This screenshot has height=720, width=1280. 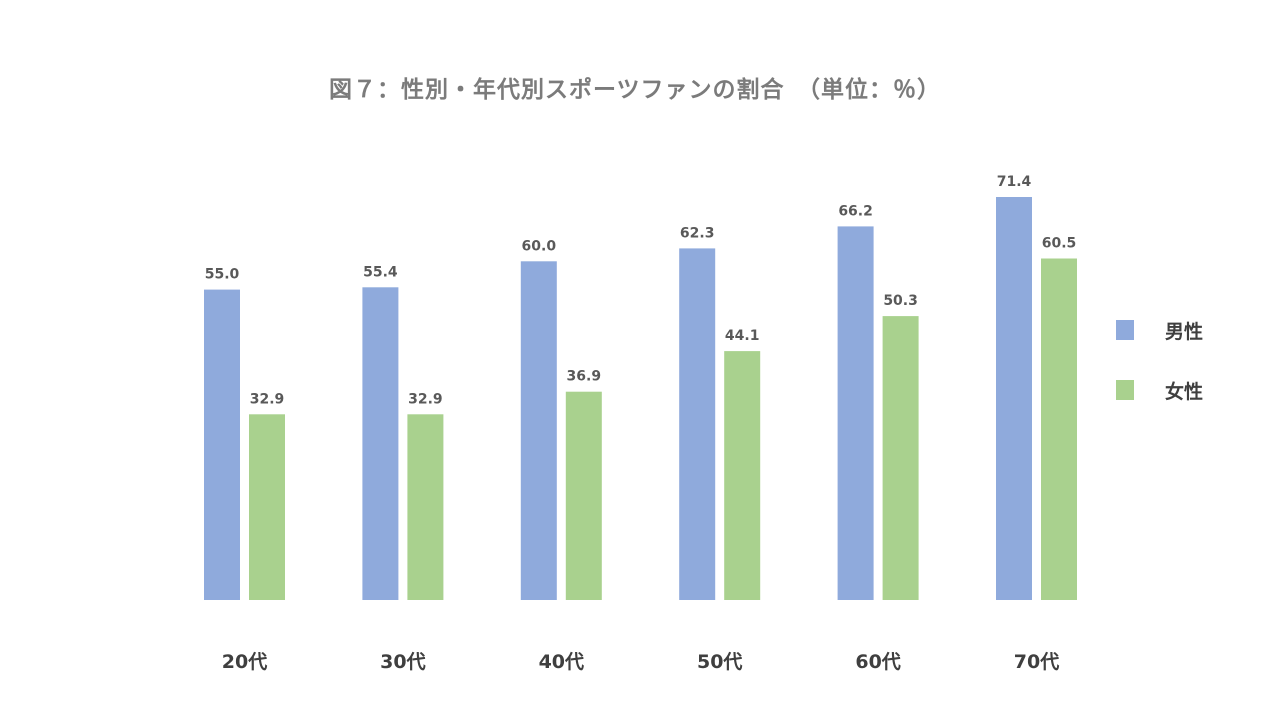 What do you see at coordinates (244, 662) in the screenshot?
I see `category-label: 20代` at bounding box center [244, 662].